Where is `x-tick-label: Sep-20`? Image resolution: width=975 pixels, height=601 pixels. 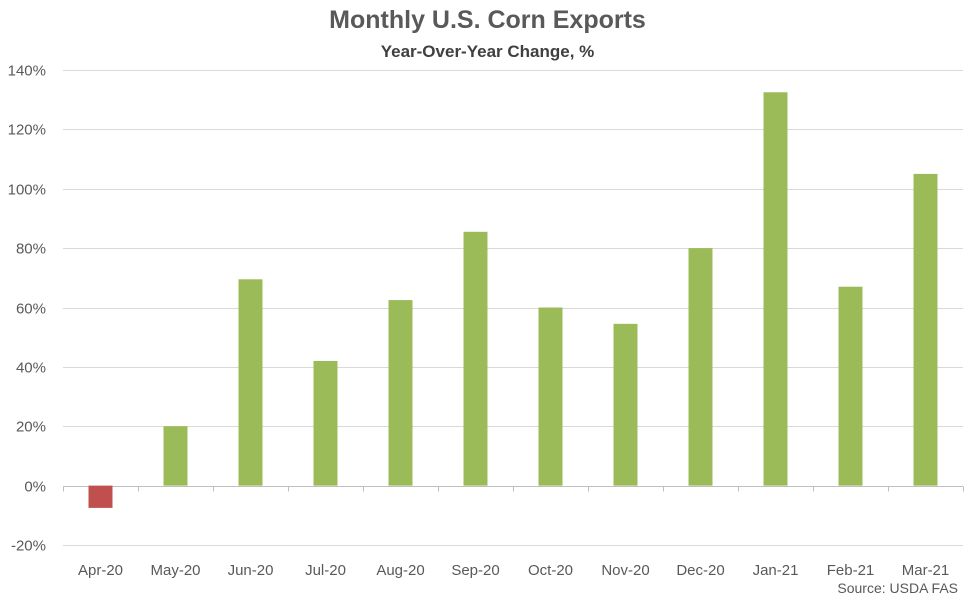
x-tick-label: Sep-20 is located at coordinates (475, 570).